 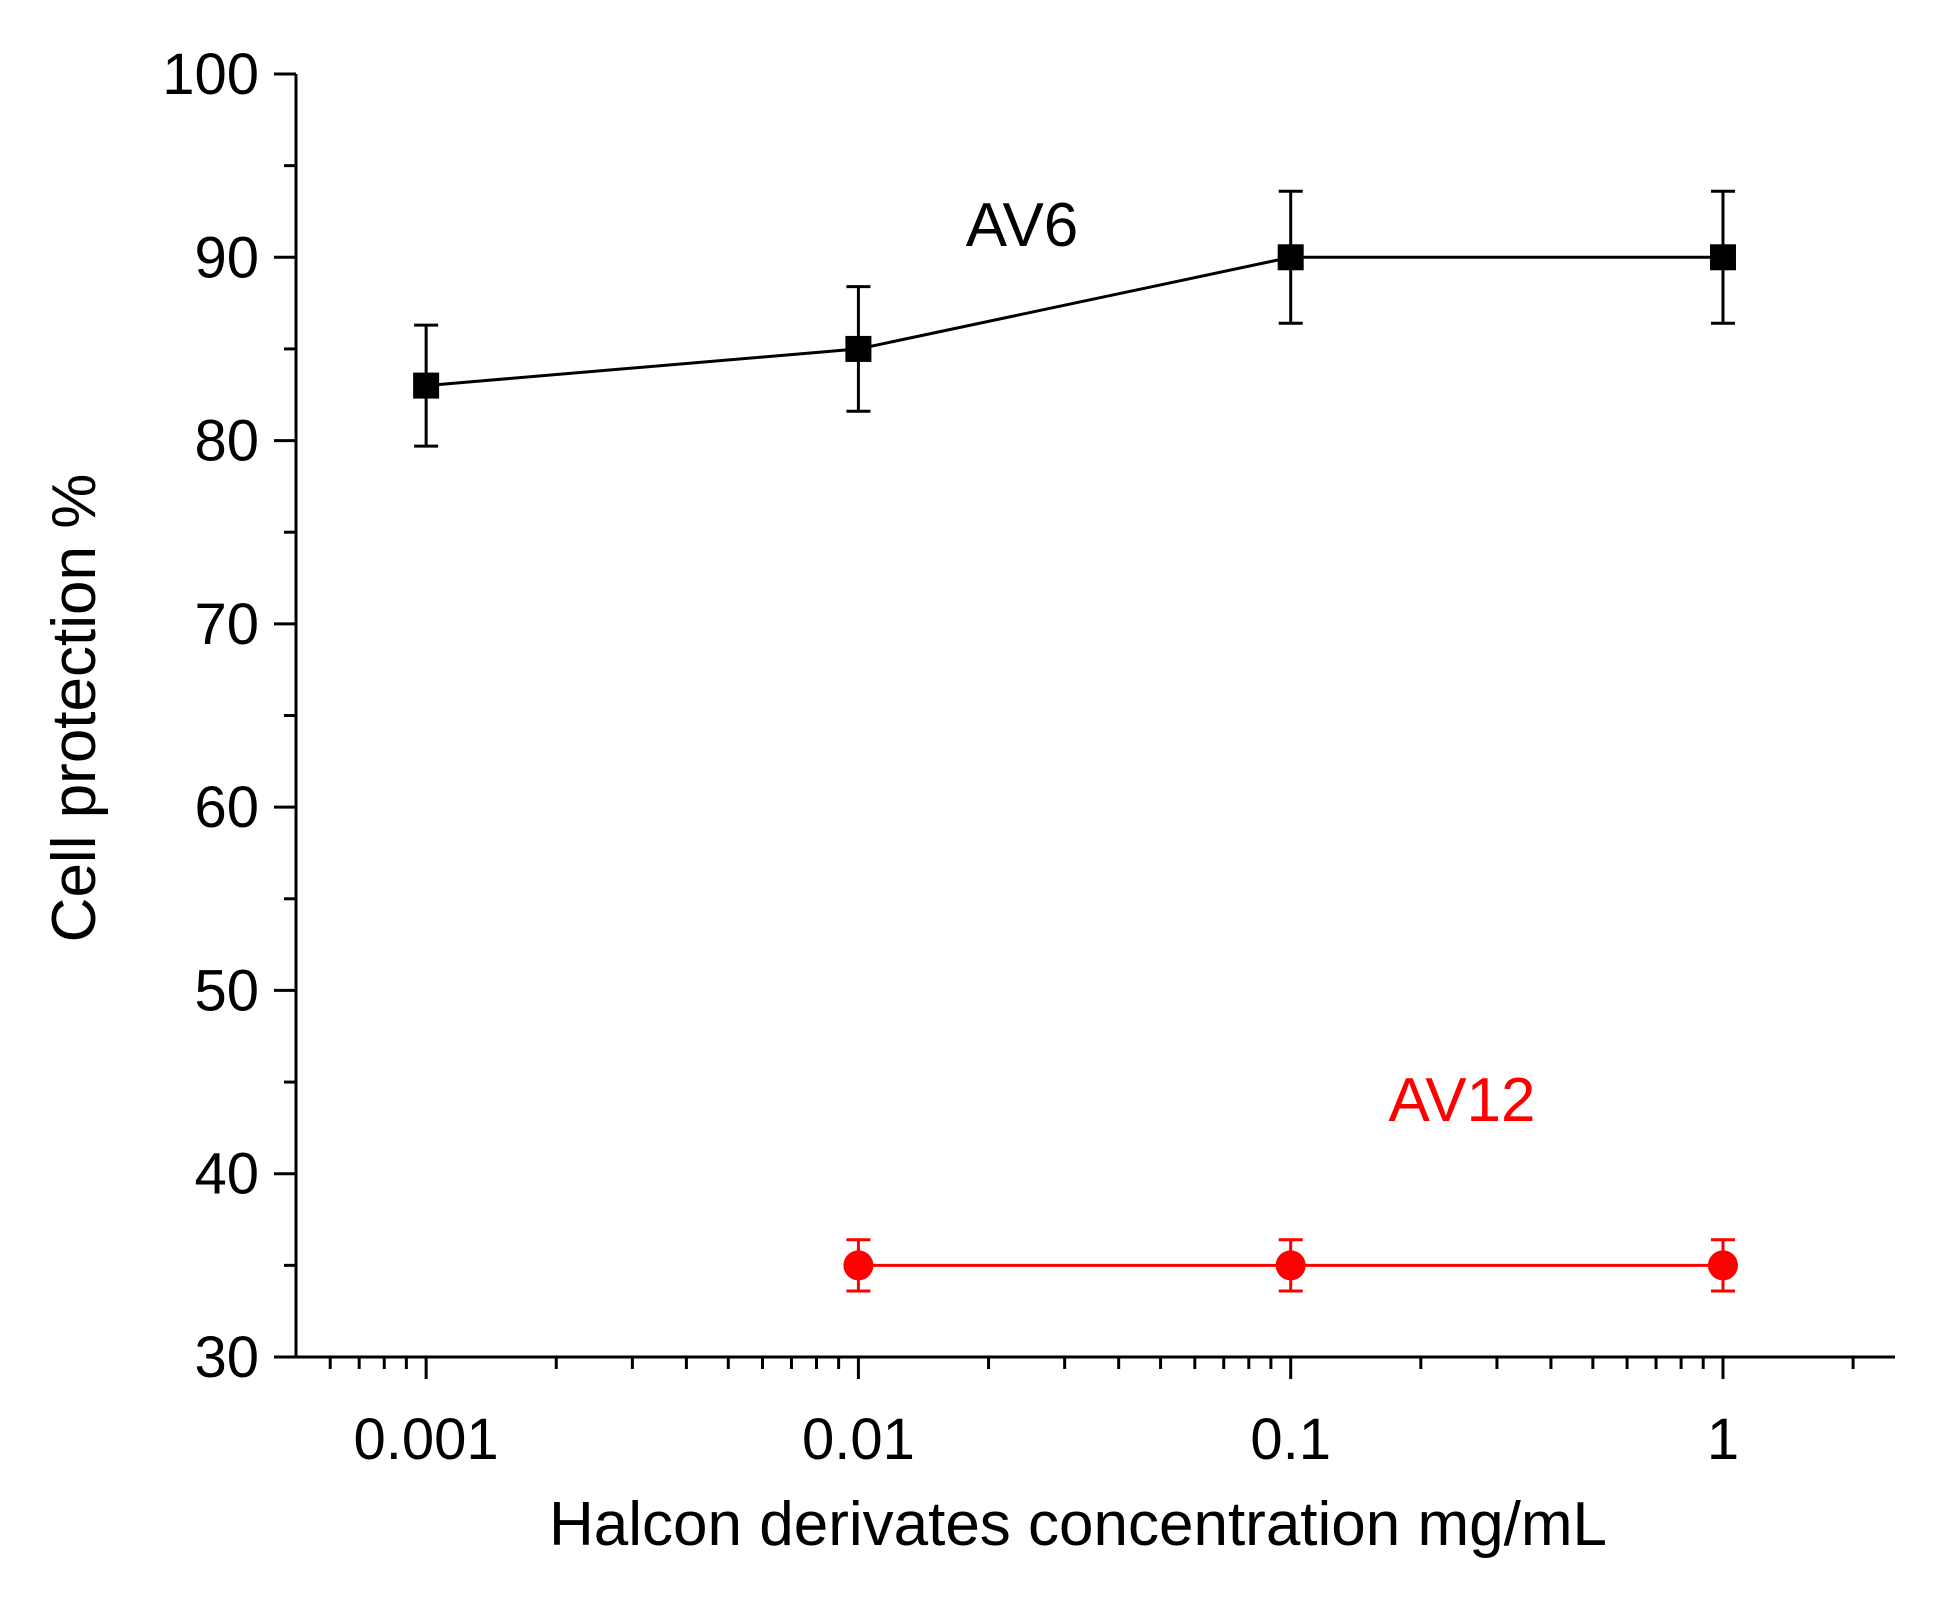 I want to click on y-tick-label: 60, so click(x=226, y=807).